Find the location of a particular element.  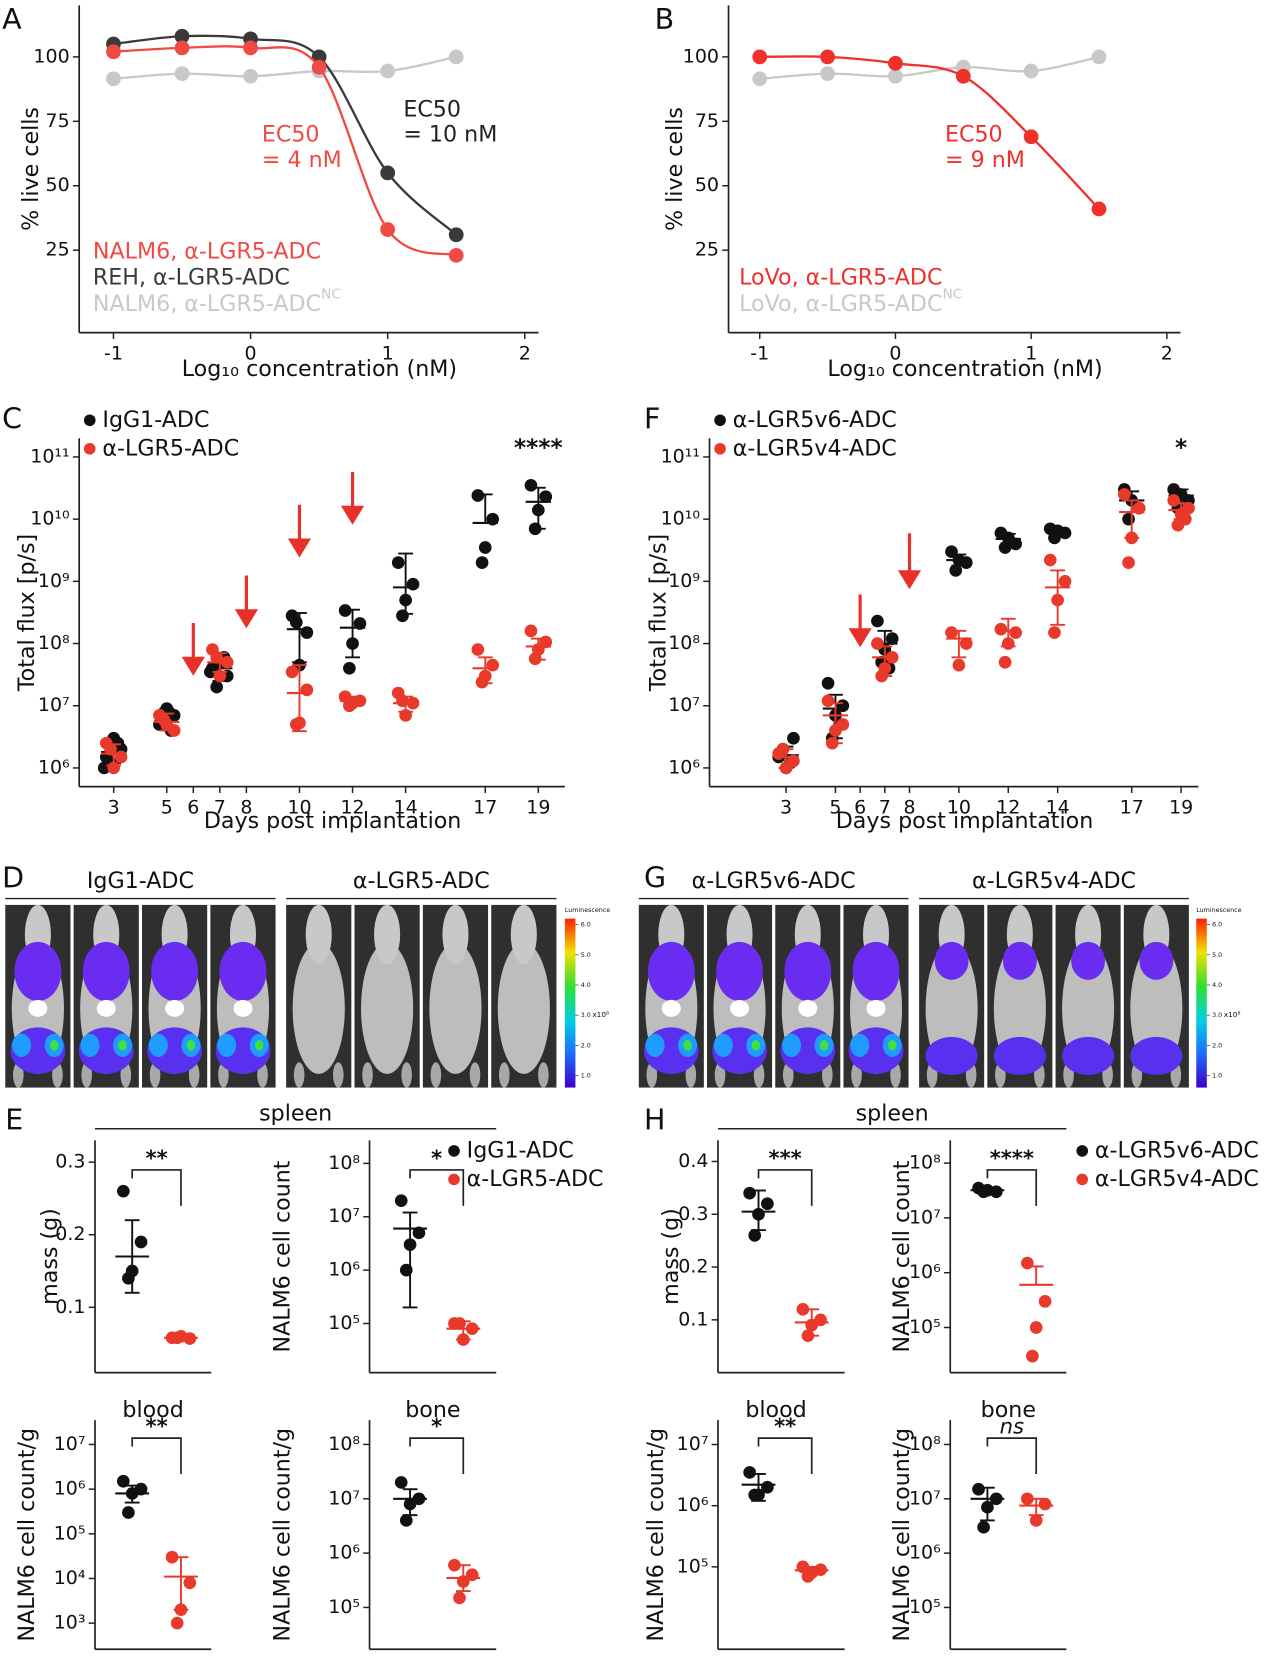

y-tick-label: 75 is located at coordinates (57, 121).